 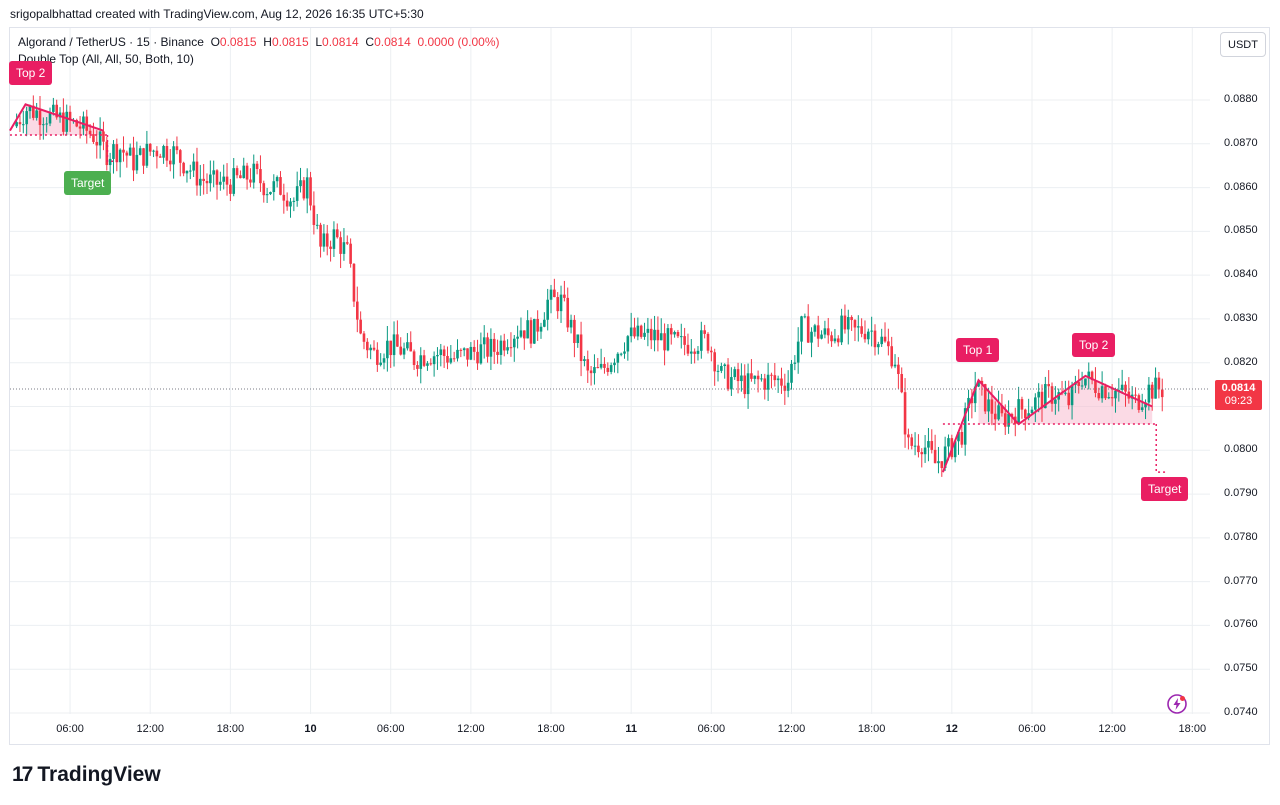 What do you see at coordinates (88, 183) in the screenshot?
I see `pattern-label-target-left: Target` at bounding box center [88, 183].